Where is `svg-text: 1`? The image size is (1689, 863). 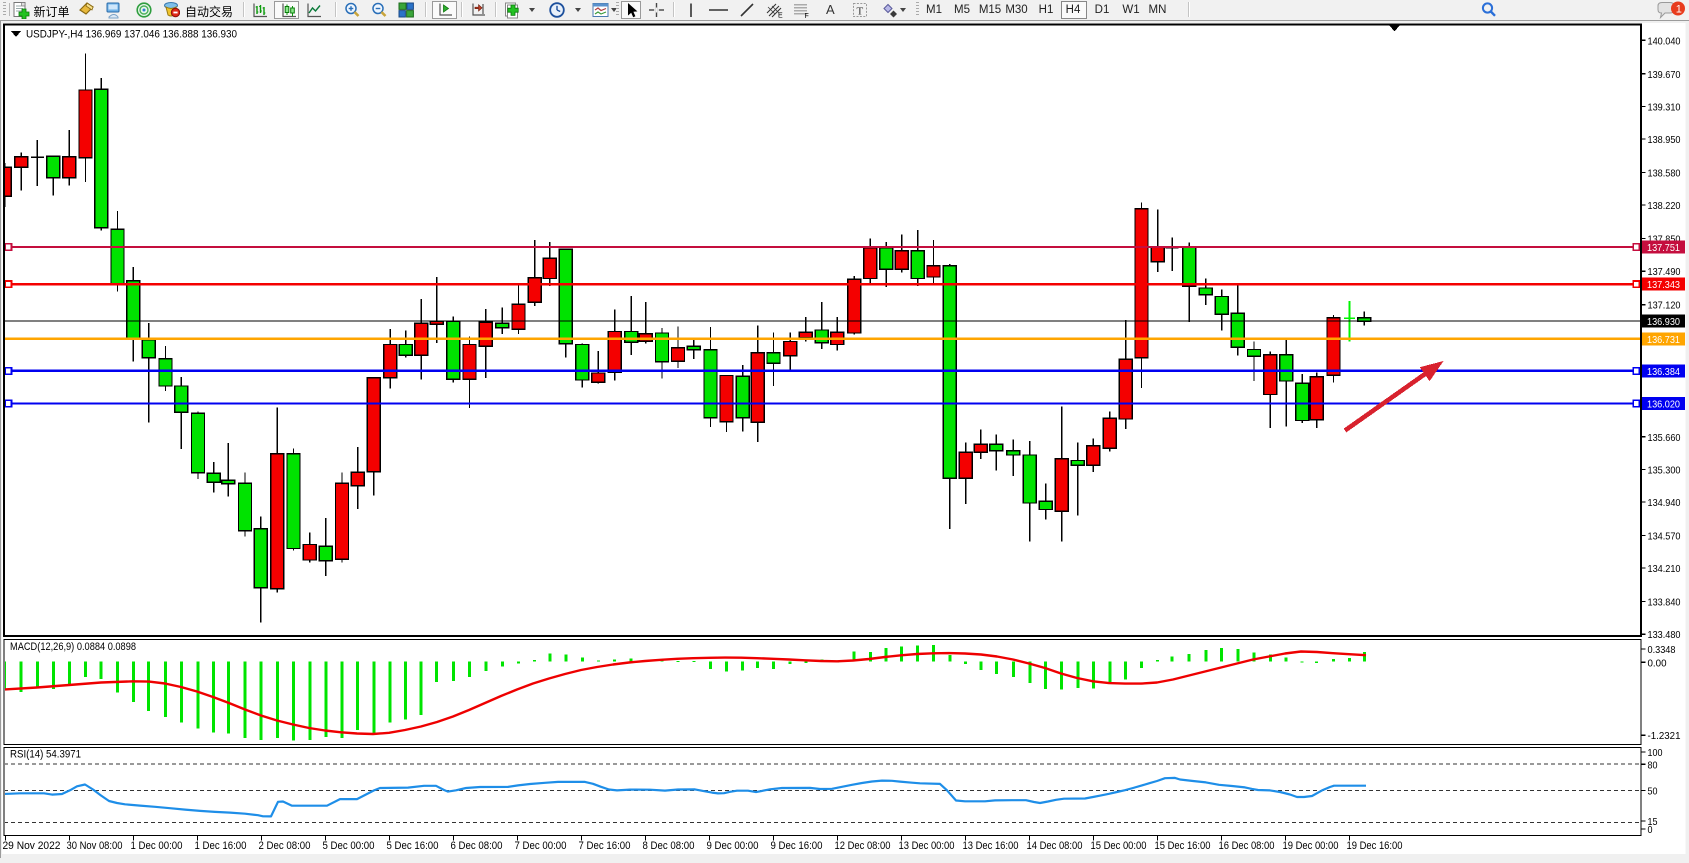
svg-text: 1 is located at coordinates (1679, 10).